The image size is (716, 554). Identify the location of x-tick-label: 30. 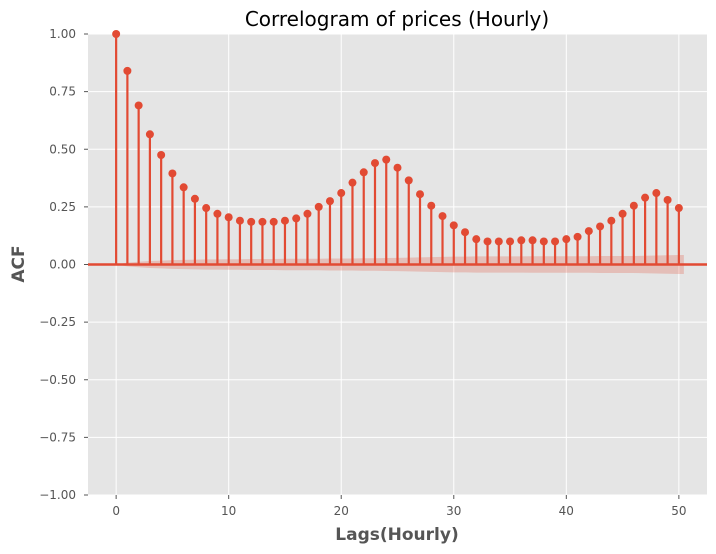
(453, 511).